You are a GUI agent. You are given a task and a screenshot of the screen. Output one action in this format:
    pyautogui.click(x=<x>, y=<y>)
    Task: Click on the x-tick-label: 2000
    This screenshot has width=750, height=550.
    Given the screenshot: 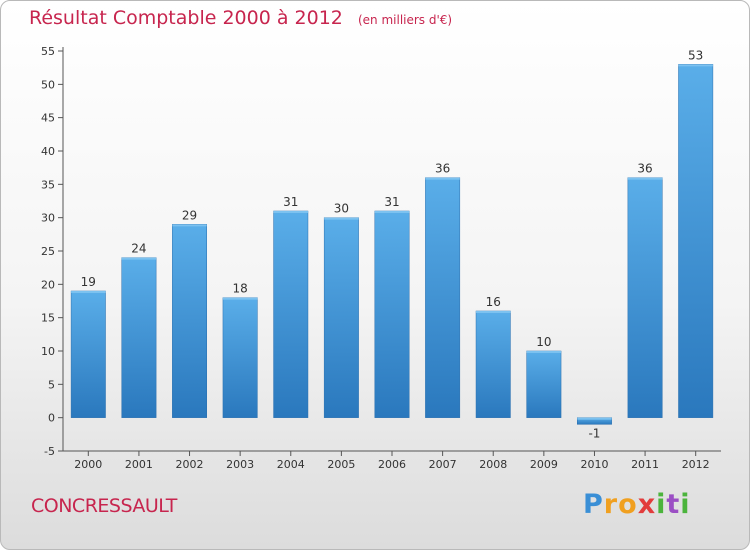 What is the action you would take?
    pyautogui.click(x=88, y=464)
    